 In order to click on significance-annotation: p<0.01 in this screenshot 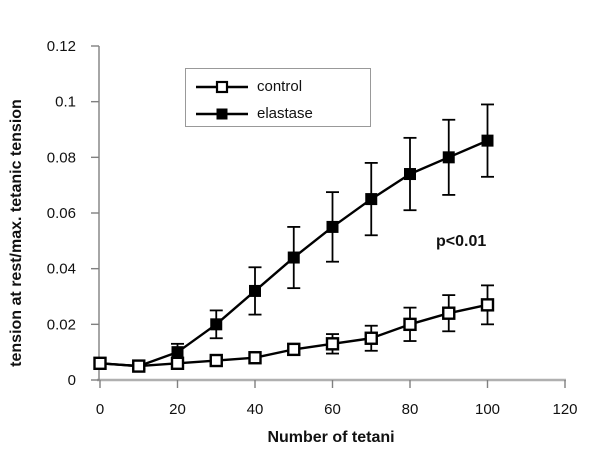, I will do `click(461, 241)`.